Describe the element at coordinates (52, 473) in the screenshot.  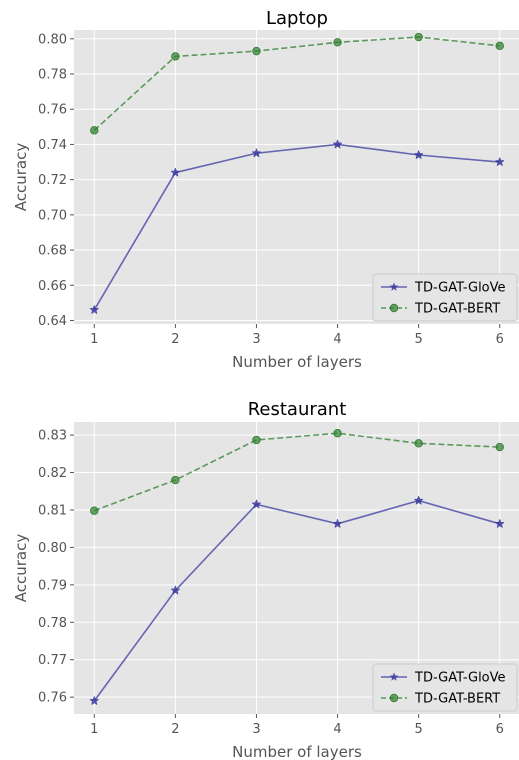
I see `restaurant-ytick-label: 0.82` at that location.